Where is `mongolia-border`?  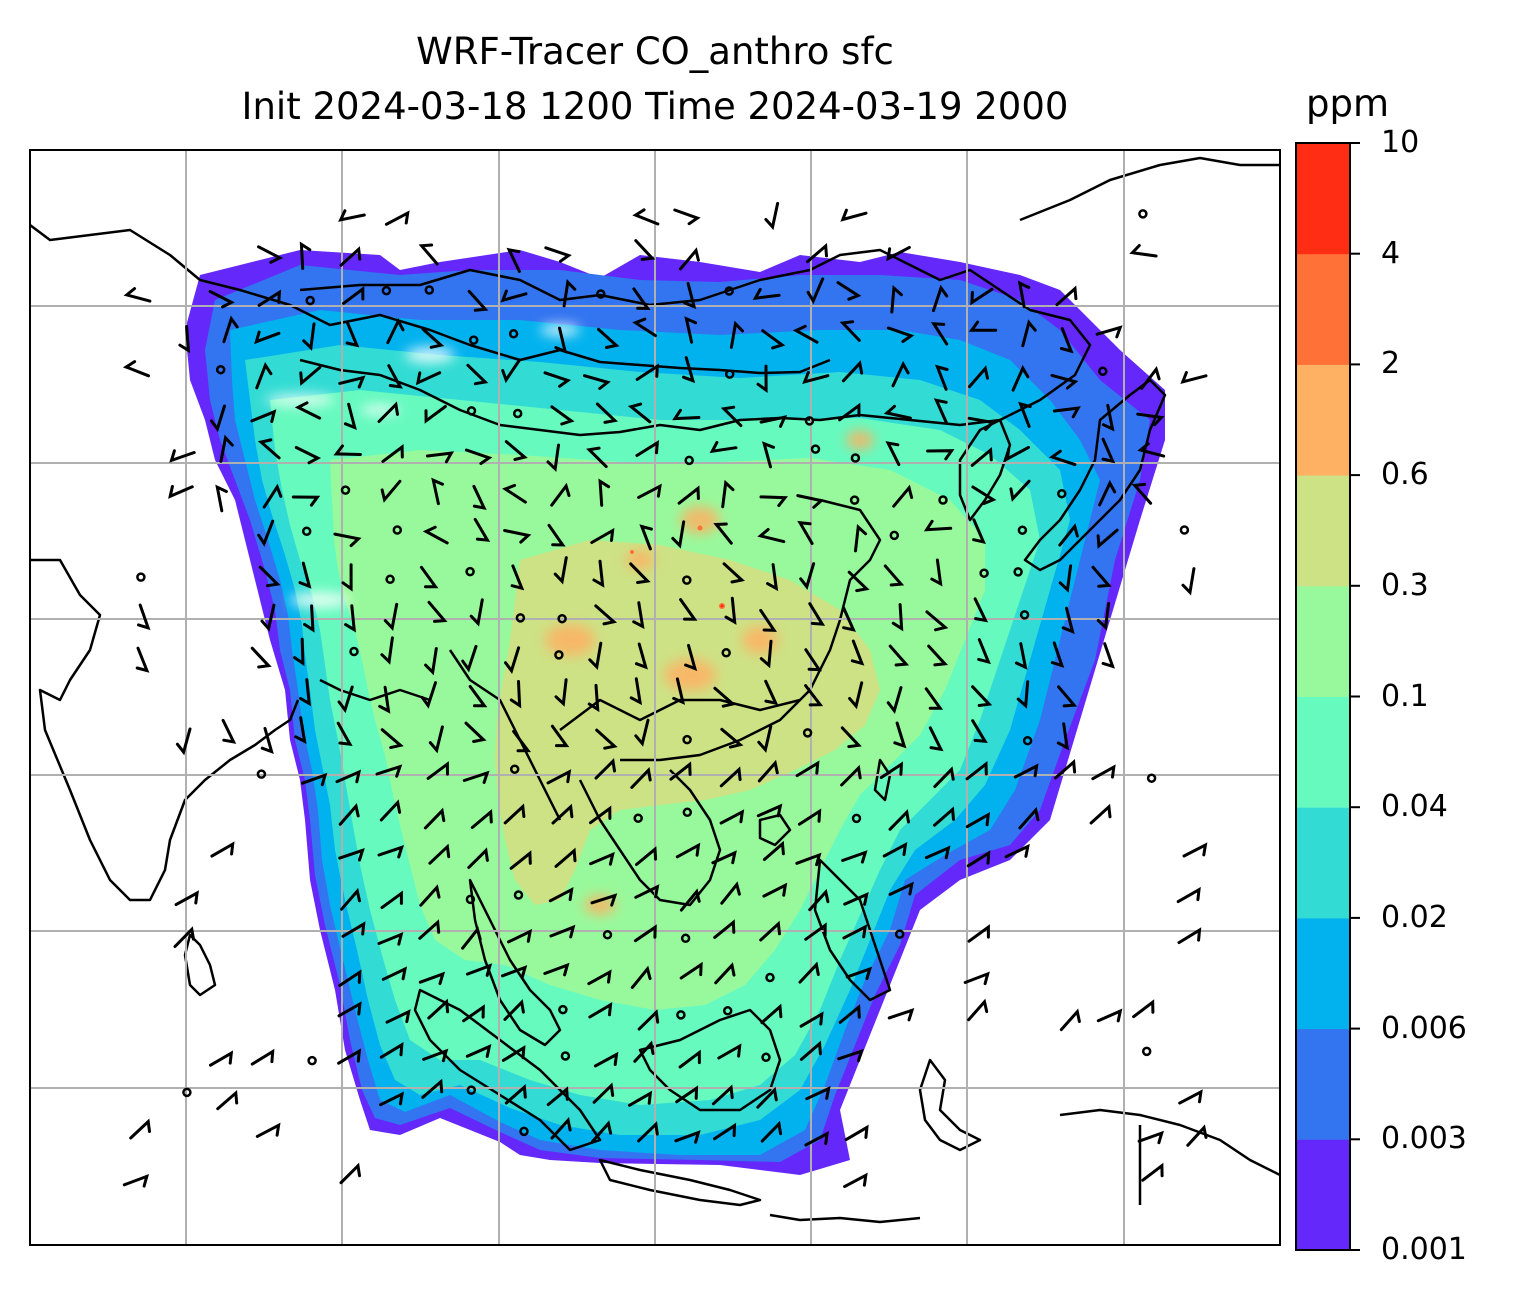 mongolia-border is located at coordinates (695, 342).